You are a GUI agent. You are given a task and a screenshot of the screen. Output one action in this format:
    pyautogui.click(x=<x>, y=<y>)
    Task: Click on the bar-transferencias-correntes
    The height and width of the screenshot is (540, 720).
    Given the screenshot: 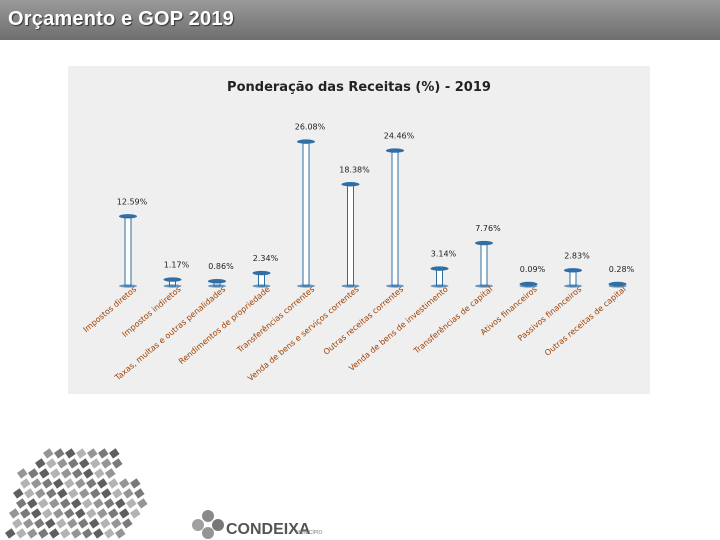 What is the action you would take?
    pyautogui.click(x=306, y=213)
    